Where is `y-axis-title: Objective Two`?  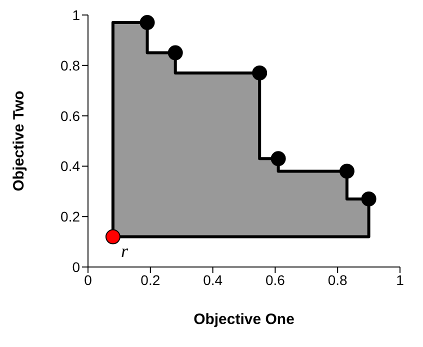
y-axis-title: Objective Two is located at coordinates (19, 141).